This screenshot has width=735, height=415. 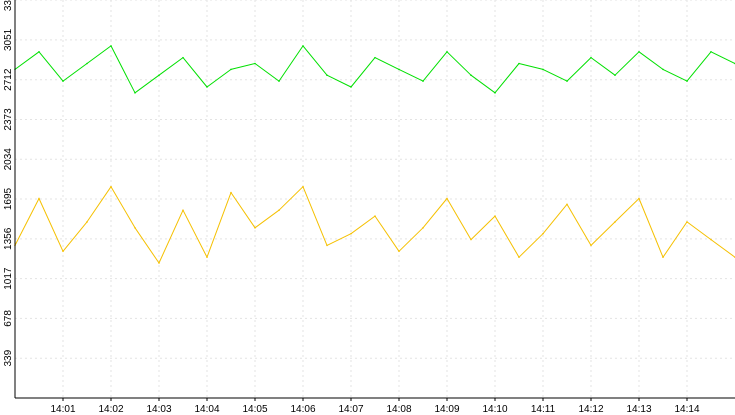 What do you see at coordinates (158, 409) in the screenshot?
I see `x-tick-label: 14:03` at bounding box center [158, 409].